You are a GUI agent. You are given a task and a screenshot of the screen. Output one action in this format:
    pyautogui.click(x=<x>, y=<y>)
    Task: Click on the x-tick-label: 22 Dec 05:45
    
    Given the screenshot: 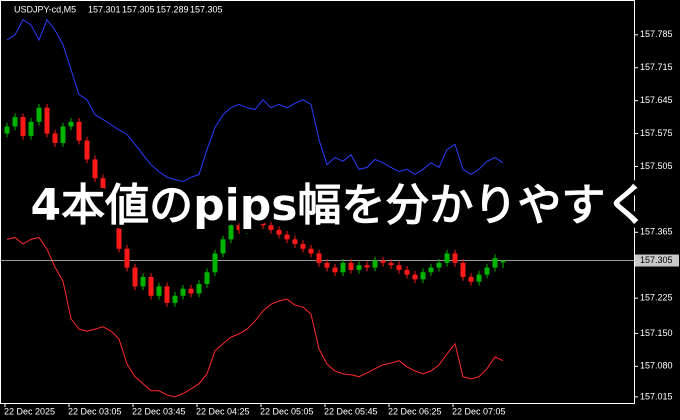 What is the action you would take?
    pyautogui.click(x=351, y=411)
    